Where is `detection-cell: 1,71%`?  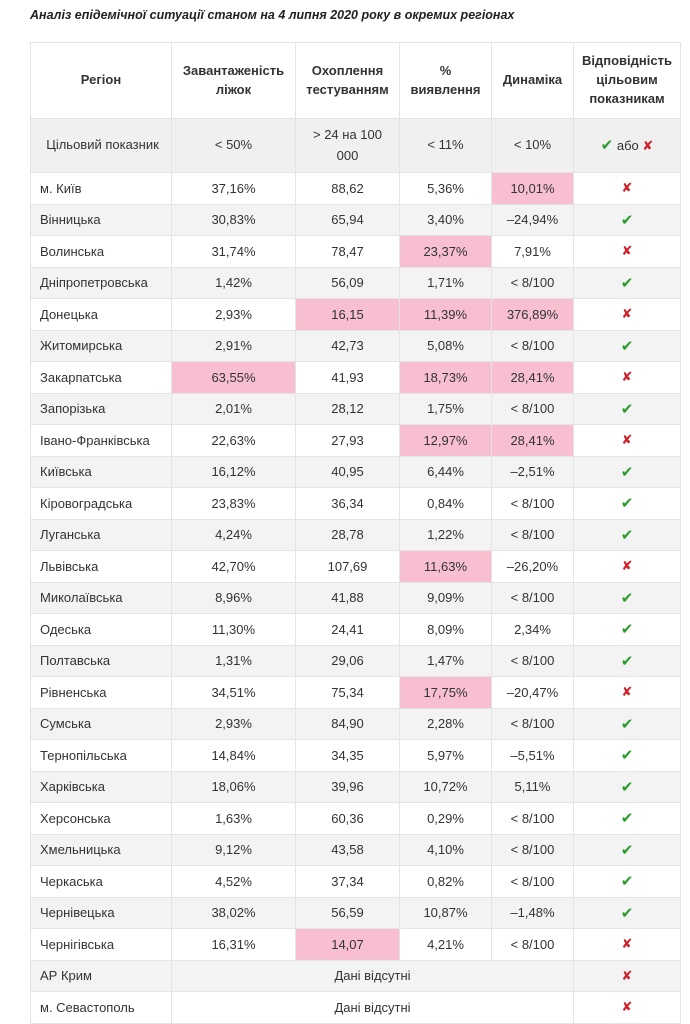 detection-cell: 1,71% is located at coordinates (445, 282).